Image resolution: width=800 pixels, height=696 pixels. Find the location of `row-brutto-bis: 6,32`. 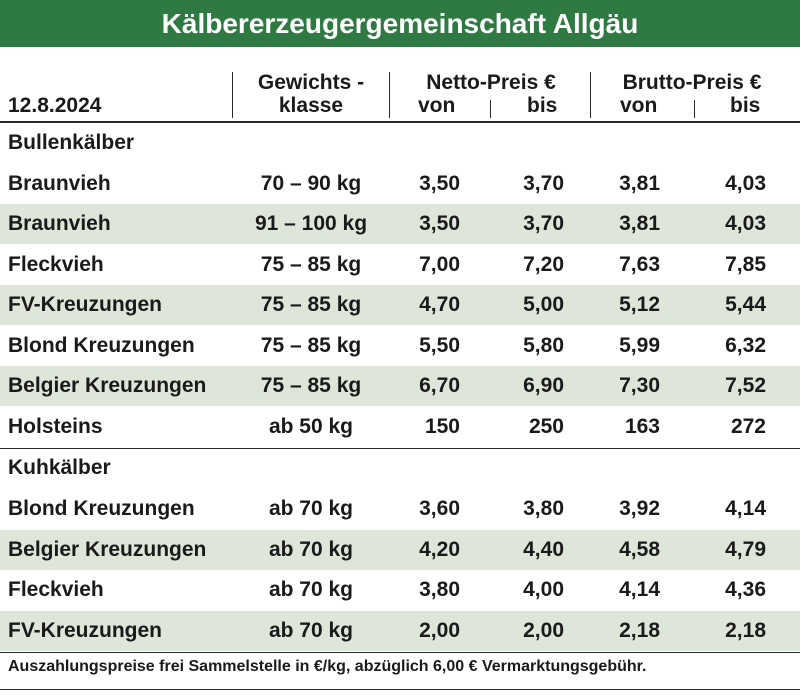

row-brutto-bis: 6,32 is located at coordinates (745, 345).